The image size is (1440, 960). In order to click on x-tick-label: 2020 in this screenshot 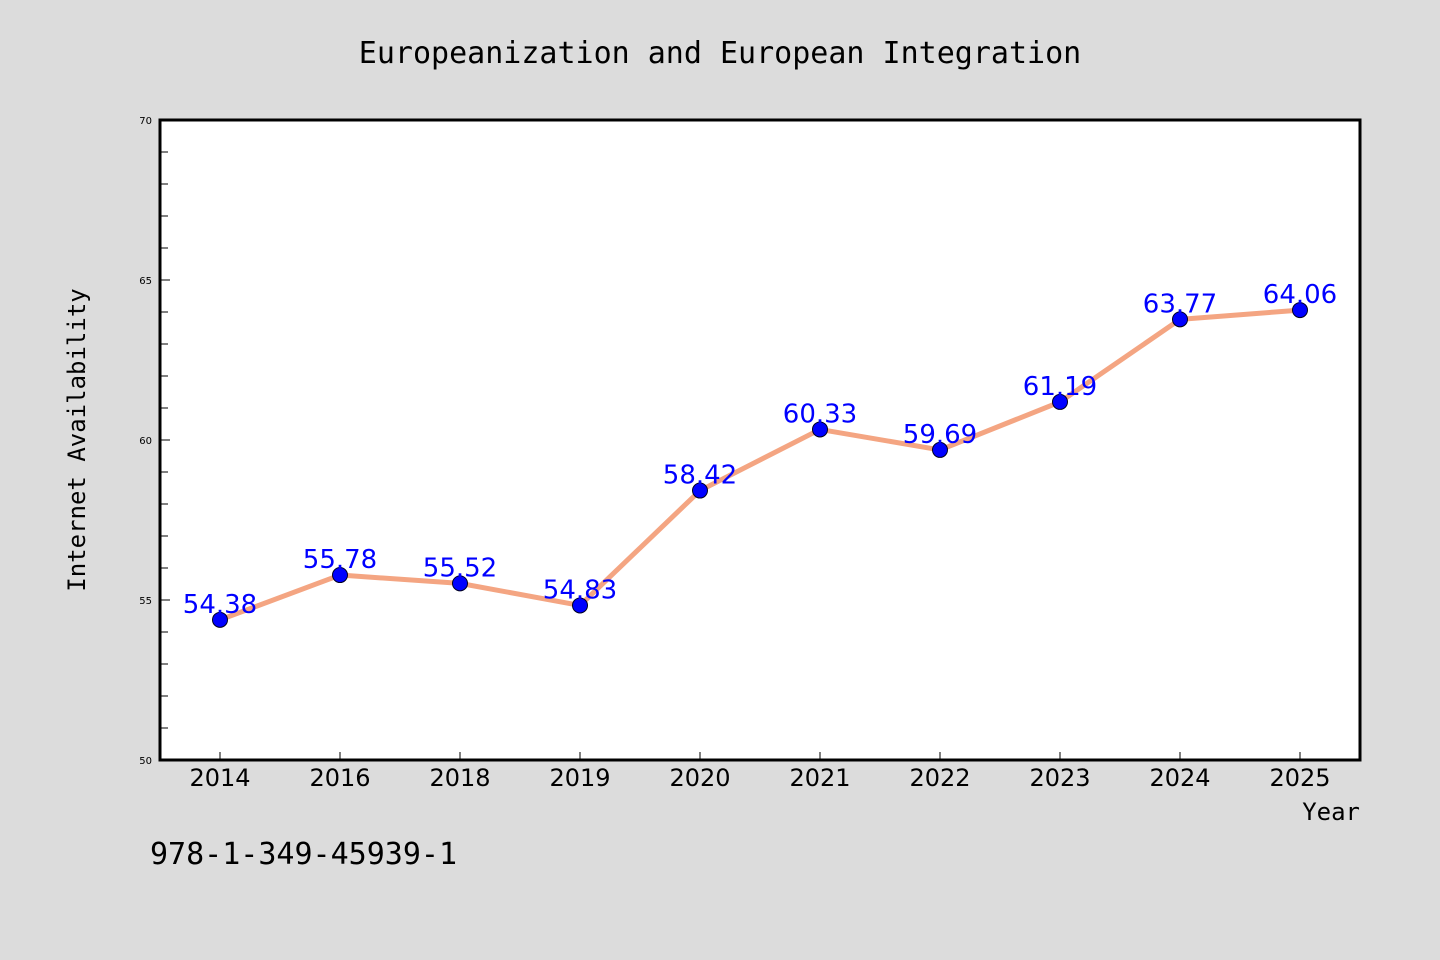, I will do `click(699, 778)`.